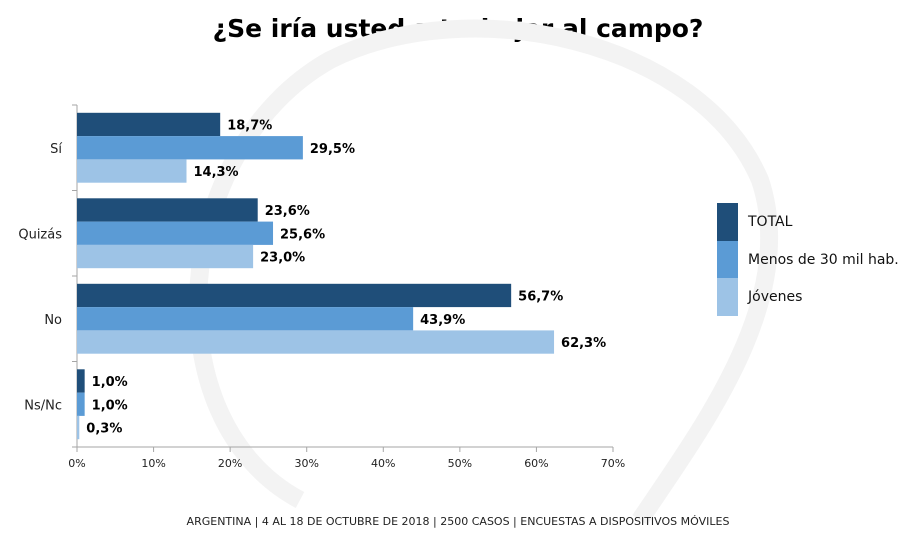 Image resolution: width=916 pixels, height=541 pixels. What do you see at coordinates (613, 463) in the screenshot?
I see `x-tick-label: 70%` at bounding box center [613, 463].